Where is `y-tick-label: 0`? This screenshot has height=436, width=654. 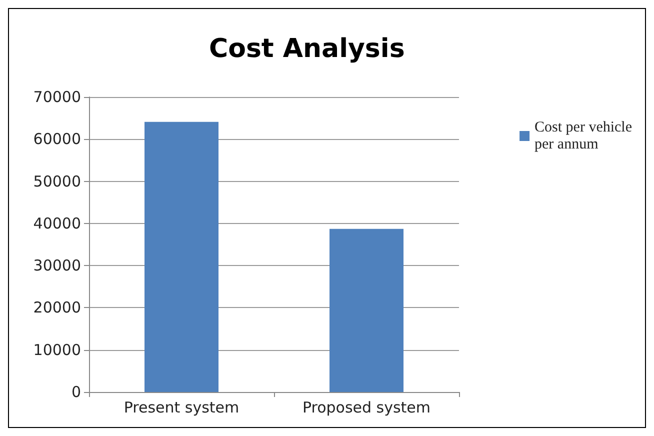
y-tick-label: 0 is located at coordinates (76, 392).